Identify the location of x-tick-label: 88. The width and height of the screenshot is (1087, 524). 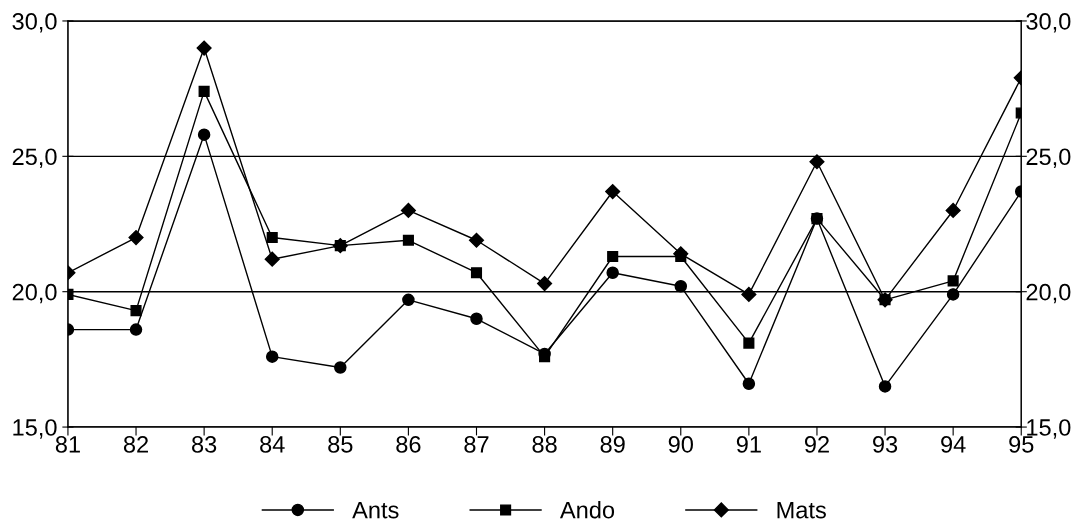
(544, 444).